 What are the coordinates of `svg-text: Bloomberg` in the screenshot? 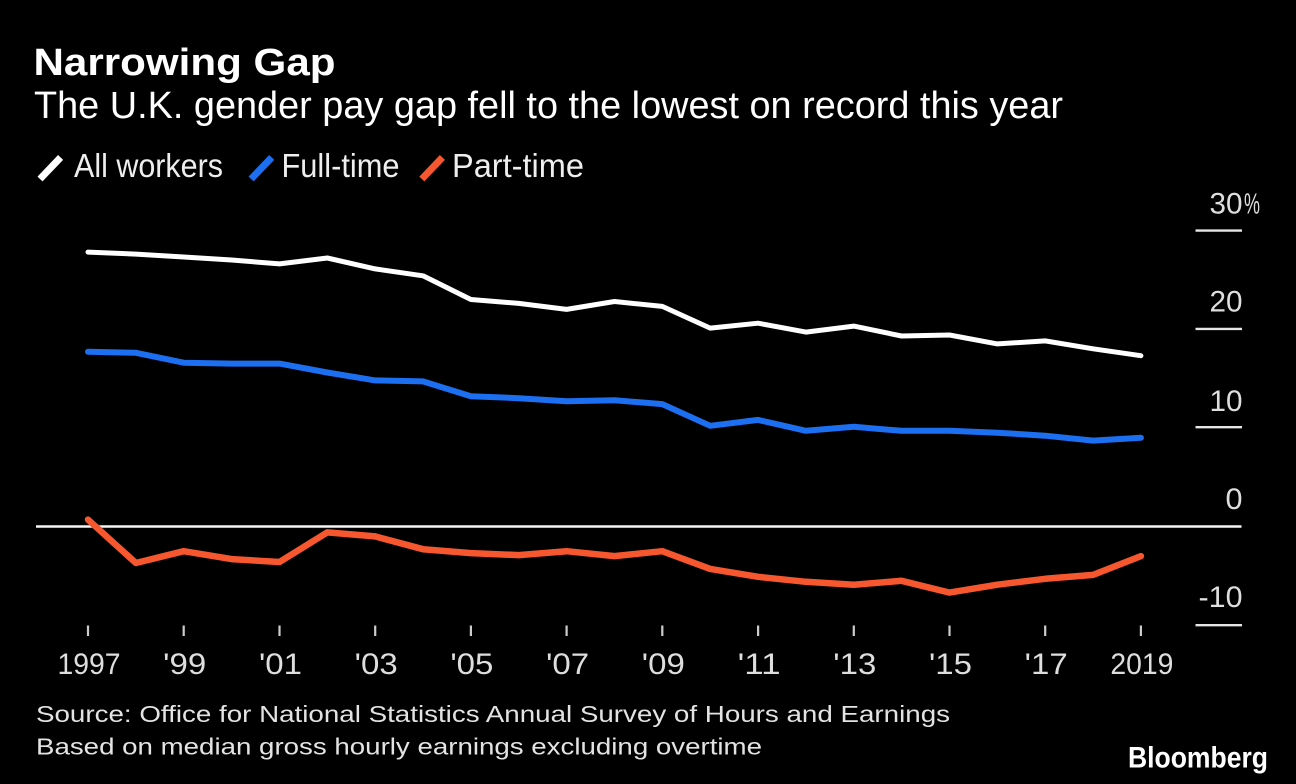 It's located at (1198, 758).